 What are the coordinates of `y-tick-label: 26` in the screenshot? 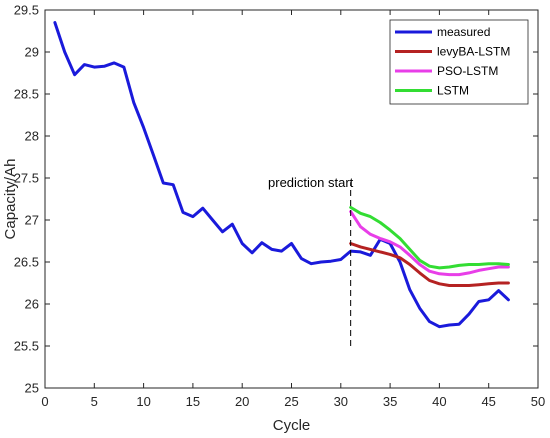 It's located at (32, 304).